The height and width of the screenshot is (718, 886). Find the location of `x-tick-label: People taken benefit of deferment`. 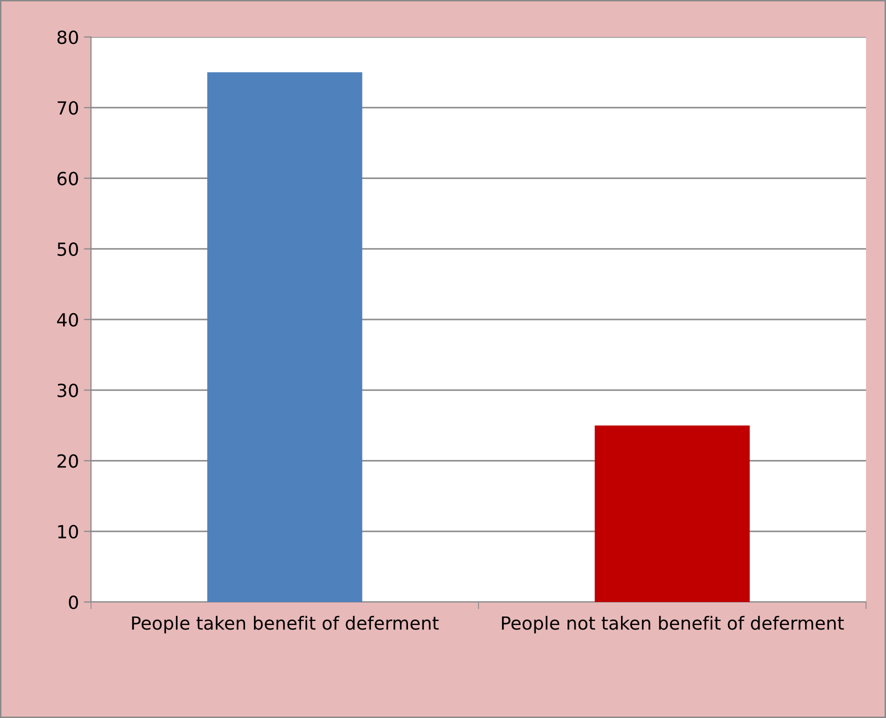

x-tick-label: People taken benefit of deferment is located at coordinates (285, 625).